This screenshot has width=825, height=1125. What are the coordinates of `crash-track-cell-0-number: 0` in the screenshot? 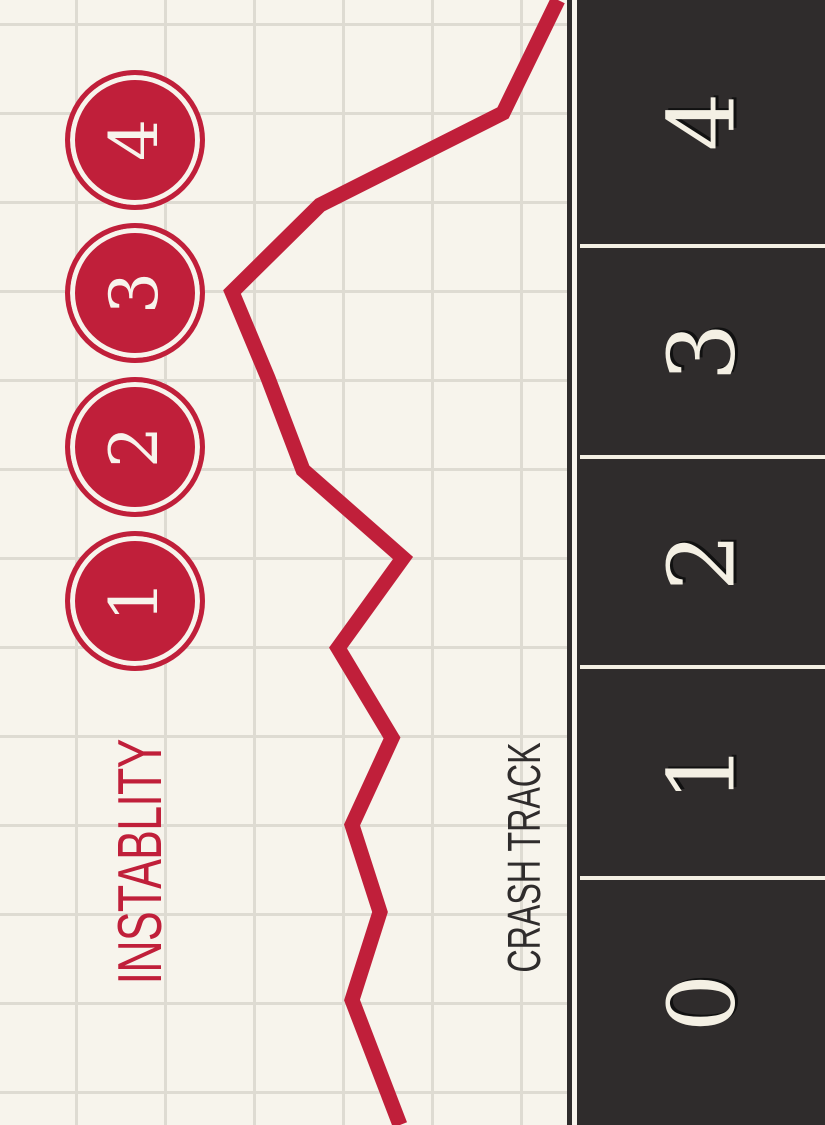 It's located at (702, 1002).